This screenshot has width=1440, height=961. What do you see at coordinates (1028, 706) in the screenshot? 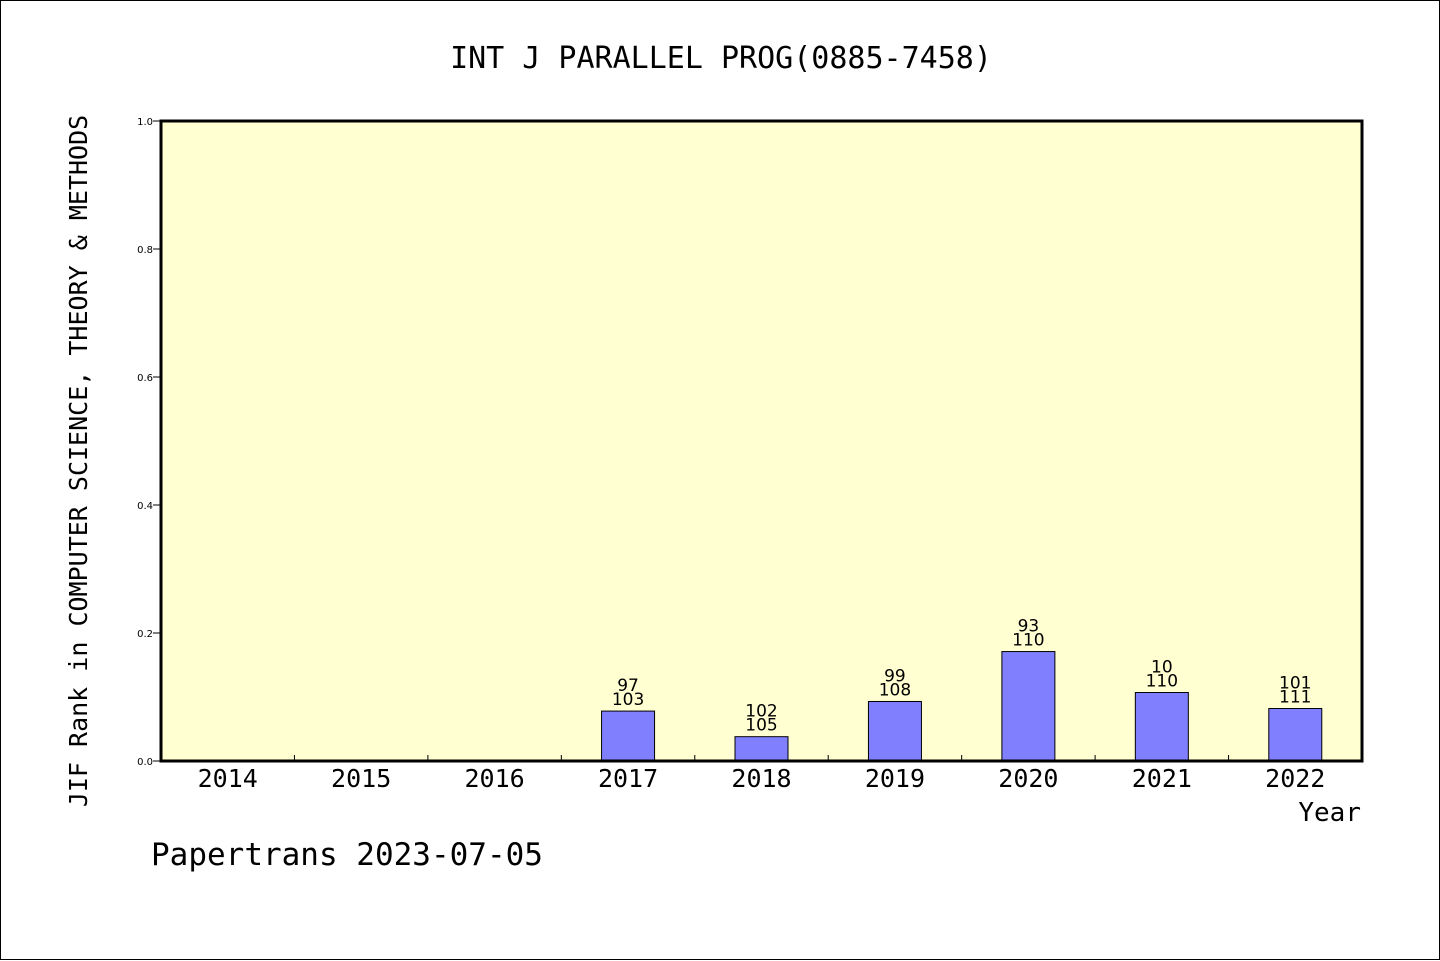
I see `bar-2020` at bounding box center [1028, 706].